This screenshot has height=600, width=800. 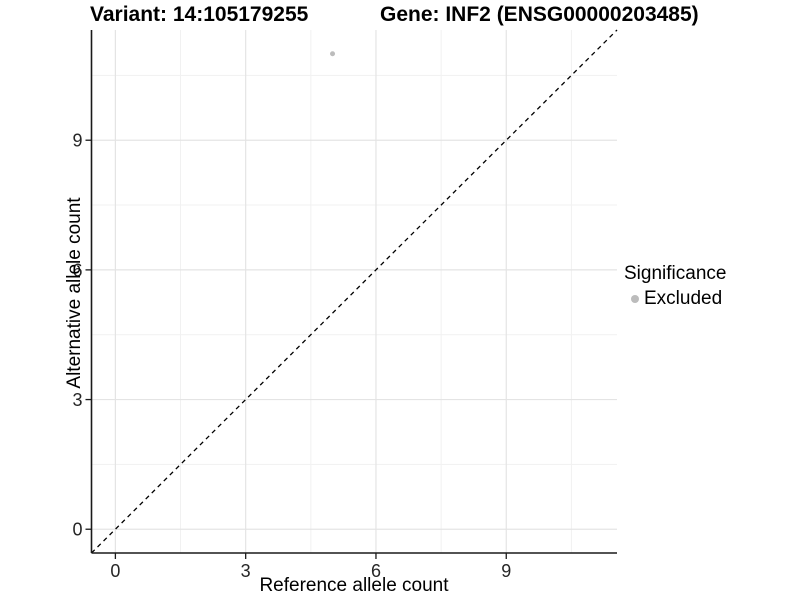 What do you see at coordinates (74, 293) in the screenshot?
I see `y-axis-title: Alternative allele count` at bounding box center [74, 293].